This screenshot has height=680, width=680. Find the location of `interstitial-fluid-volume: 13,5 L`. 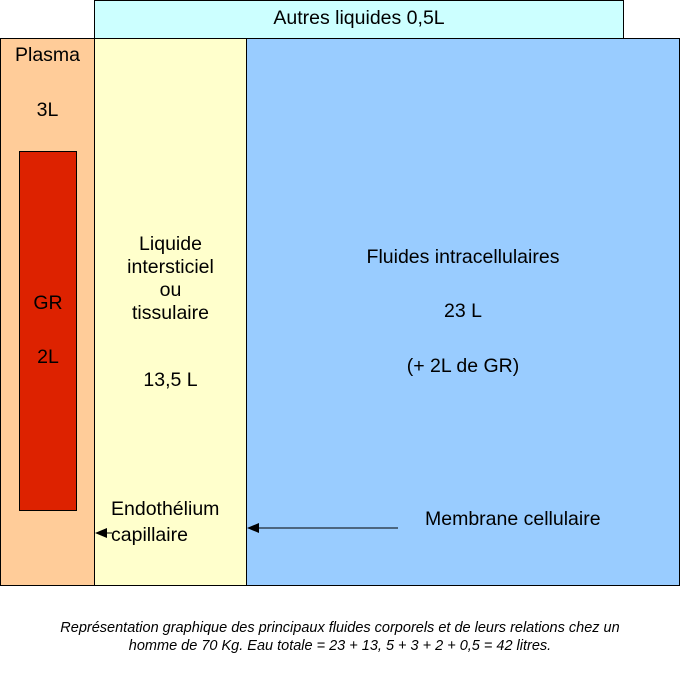

interstitial-fluid-volume: 13,5 L is located at coordinates (170, 380).